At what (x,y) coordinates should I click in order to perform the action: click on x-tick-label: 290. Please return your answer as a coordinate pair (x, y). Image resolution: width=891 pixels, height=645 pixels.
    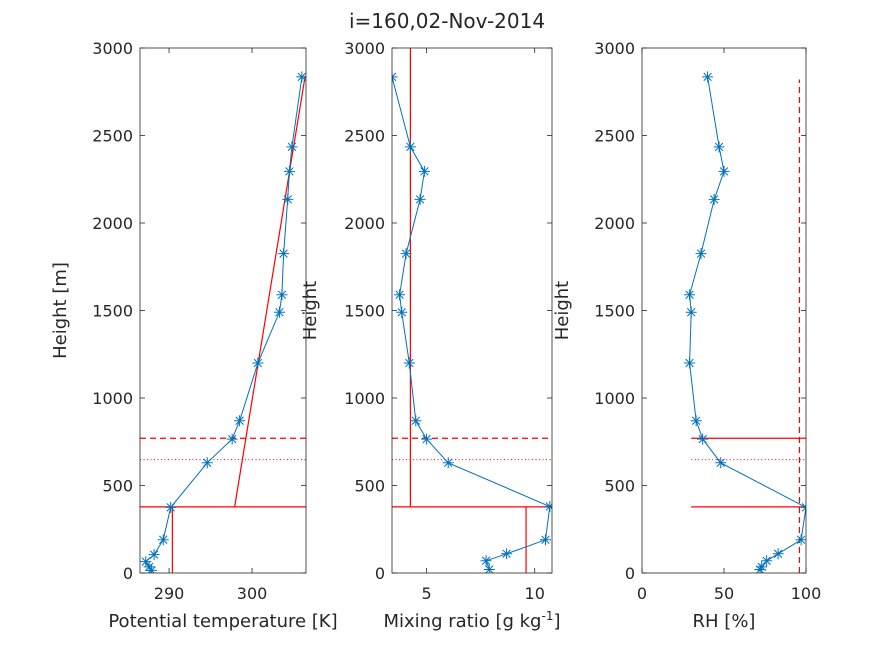
    Looking at the image, I should click on (169, 593).